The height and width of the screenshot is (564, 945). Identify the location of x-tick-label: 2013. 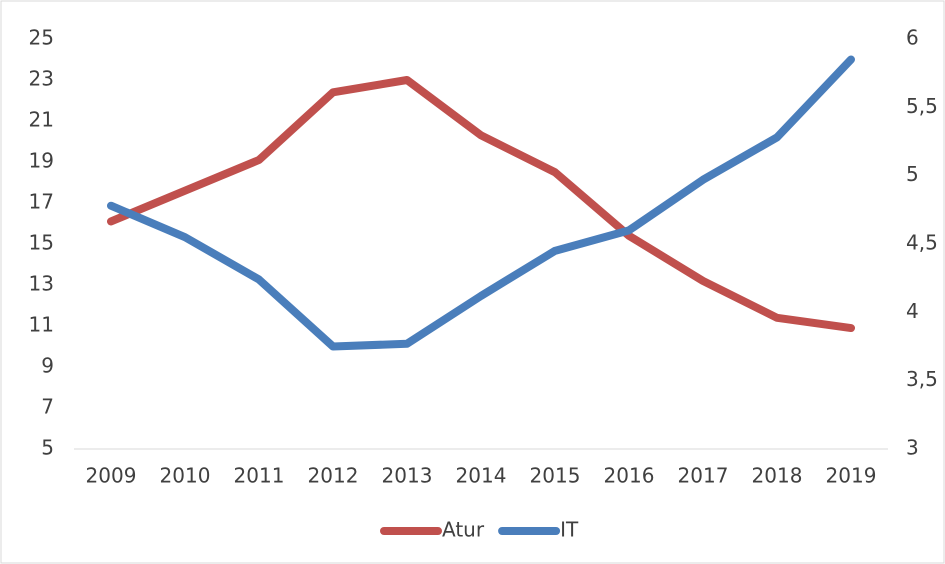
(407, 476).